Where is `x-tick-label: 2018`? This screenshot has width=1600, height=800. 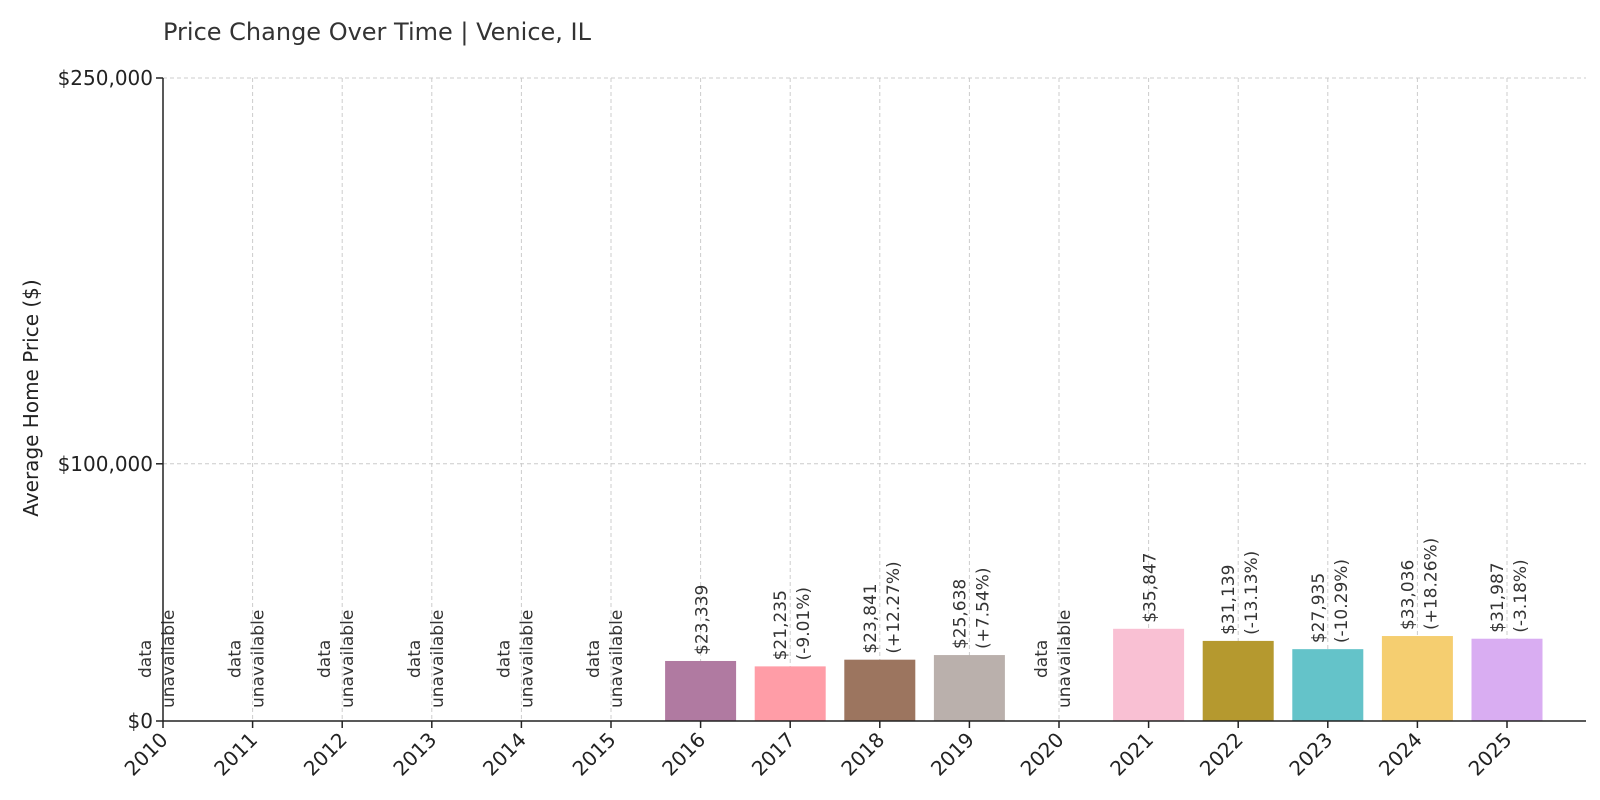 x-tick-label: 2018 is located at coordinates (862, 754).